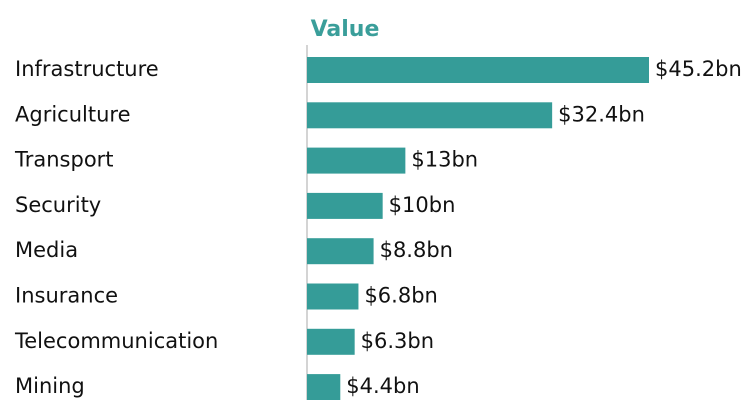 The width and height of the screenshot is (755, 400). I want to click on value-label: $6.3bn, so click(397, 341).